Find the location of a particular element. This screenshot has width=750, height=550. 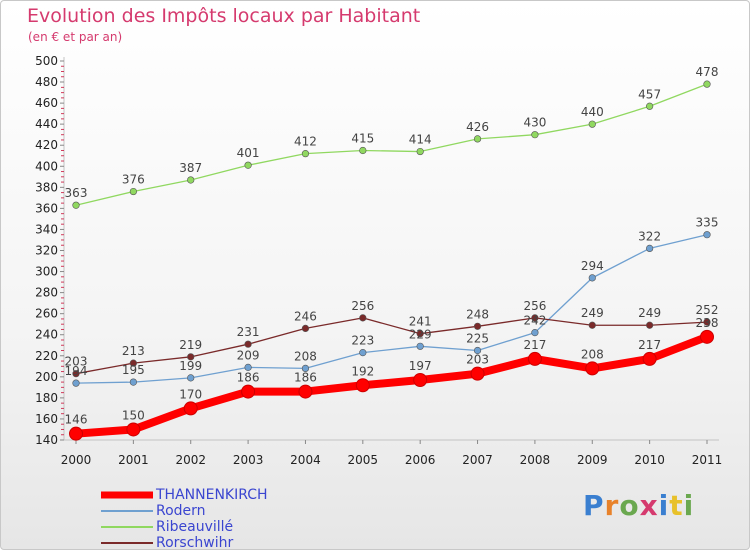

y-tick-label: 500 is located at coordinates (46, 61).